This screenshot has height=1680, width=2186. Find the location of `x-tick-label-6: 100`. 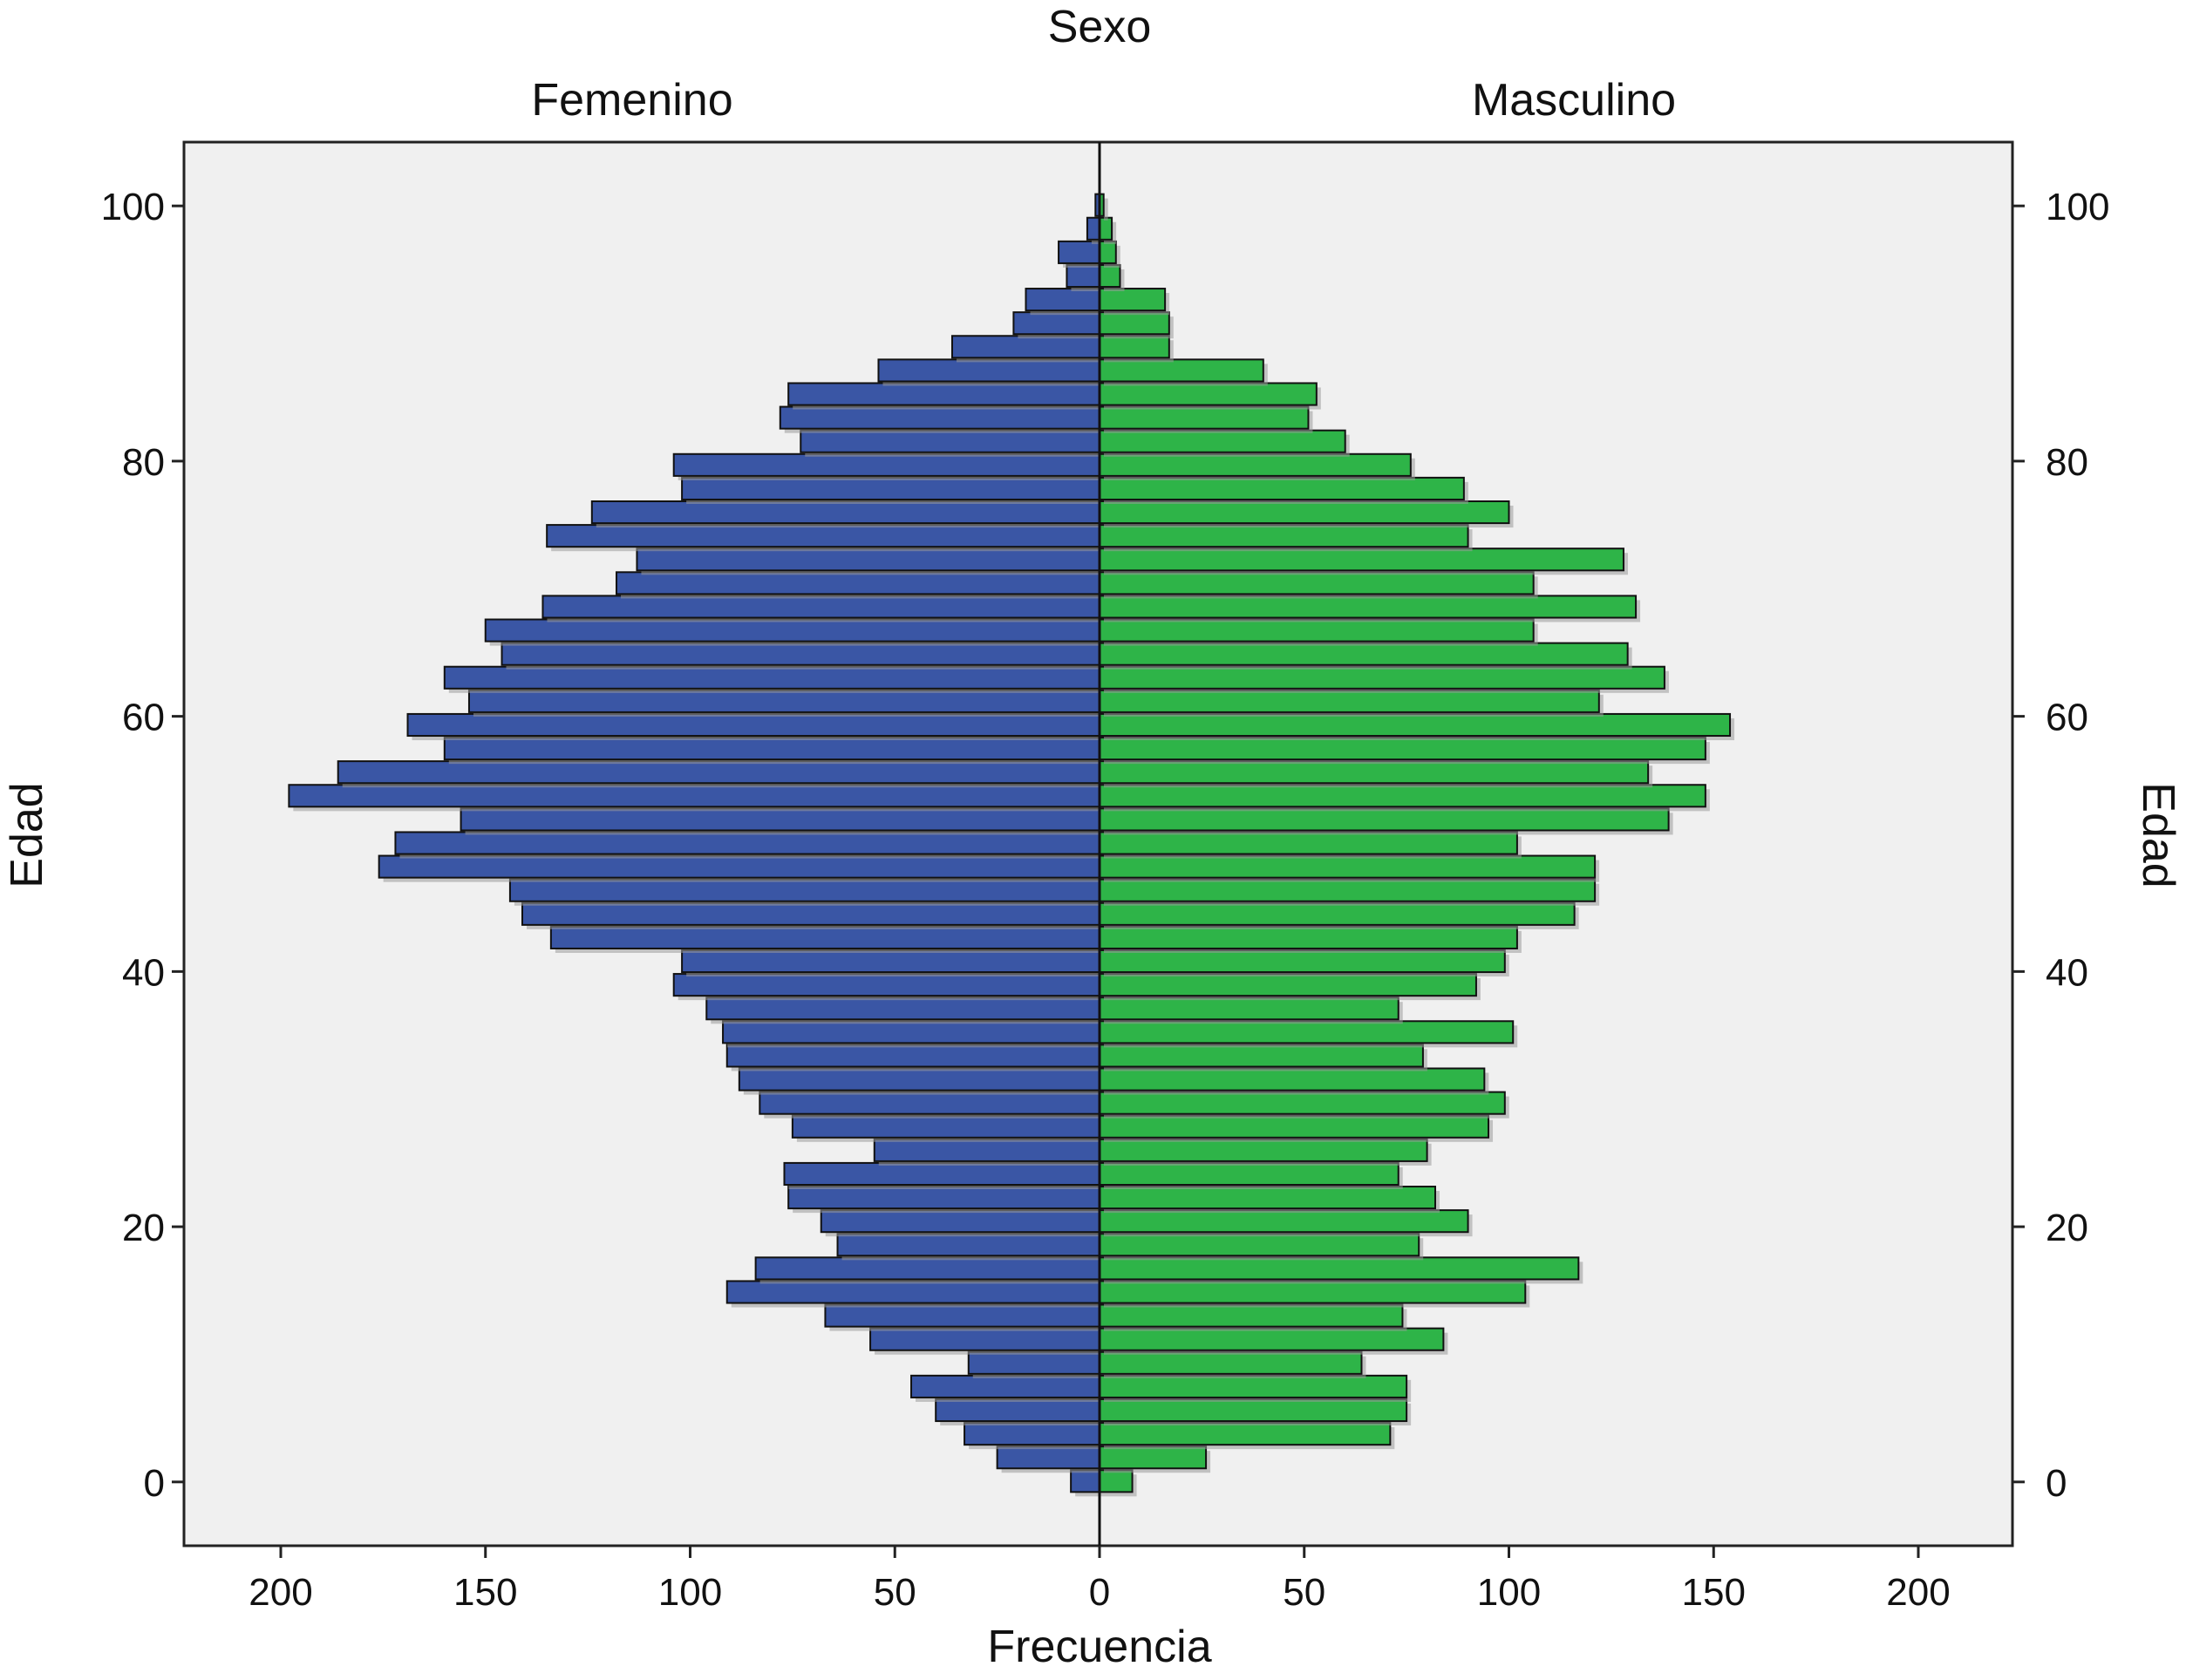

x-tick-label-6: 100 is located at coordinates (1509, 1592).